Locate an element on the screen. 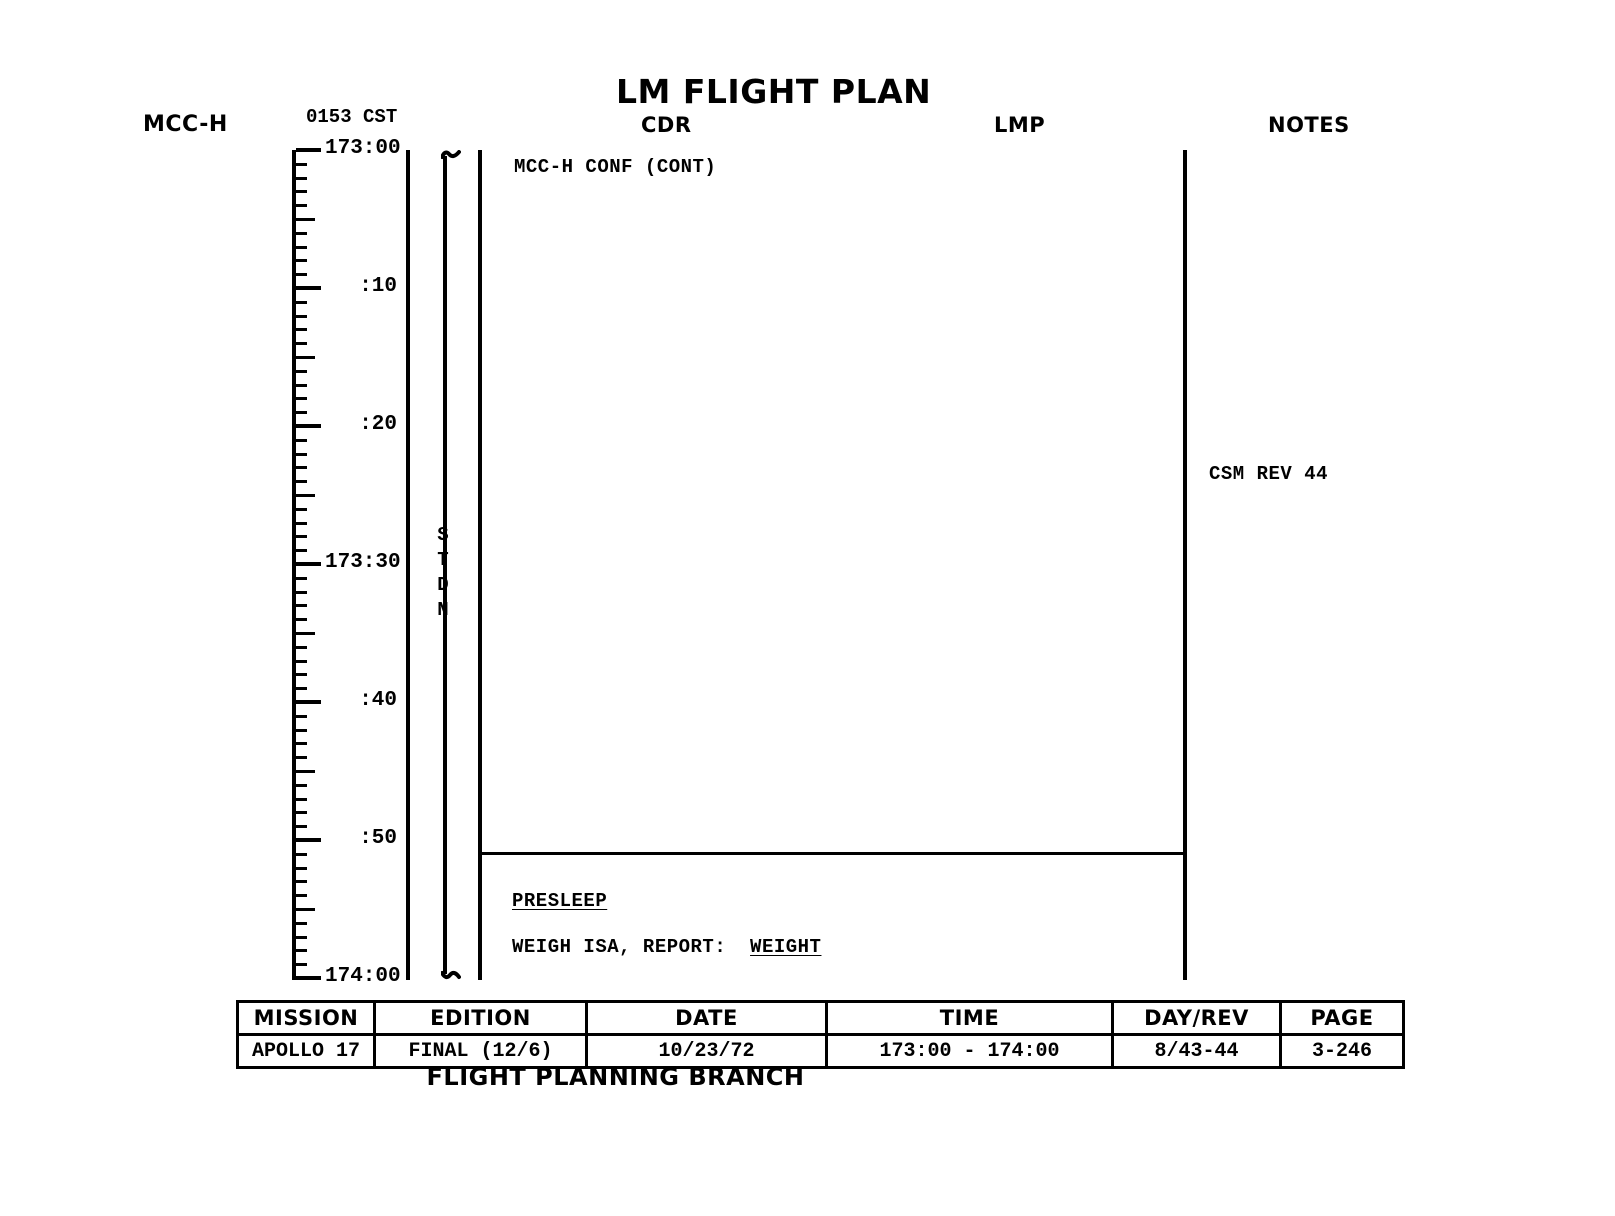 The height and width of the screenshot is (1216, 1615). time-scale-label: :50 is located at coordinates (378, 838).